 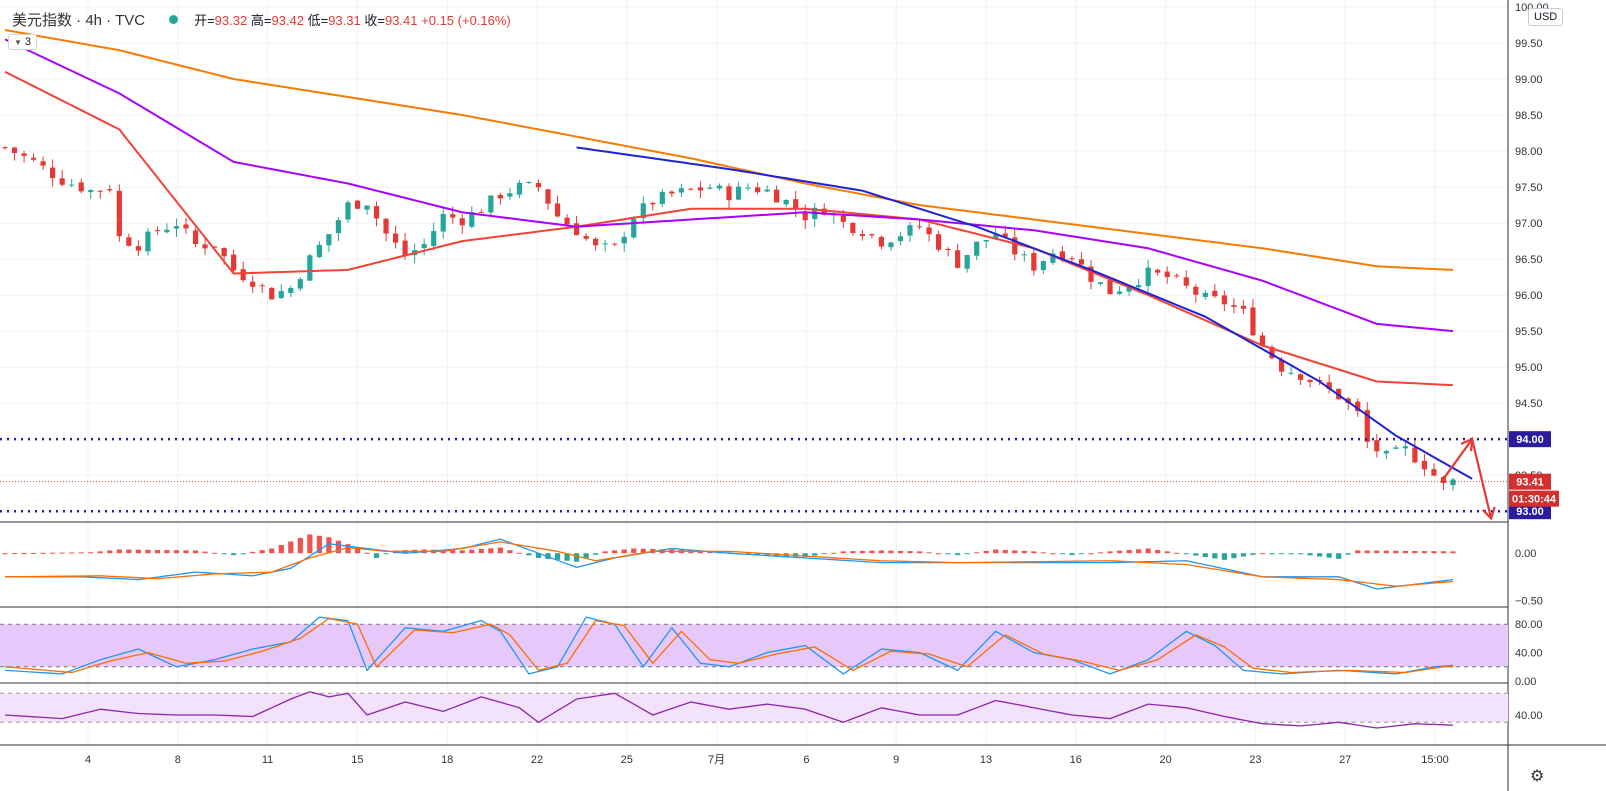 I want to click on price-level-tag, so click(x=1530, y=511).